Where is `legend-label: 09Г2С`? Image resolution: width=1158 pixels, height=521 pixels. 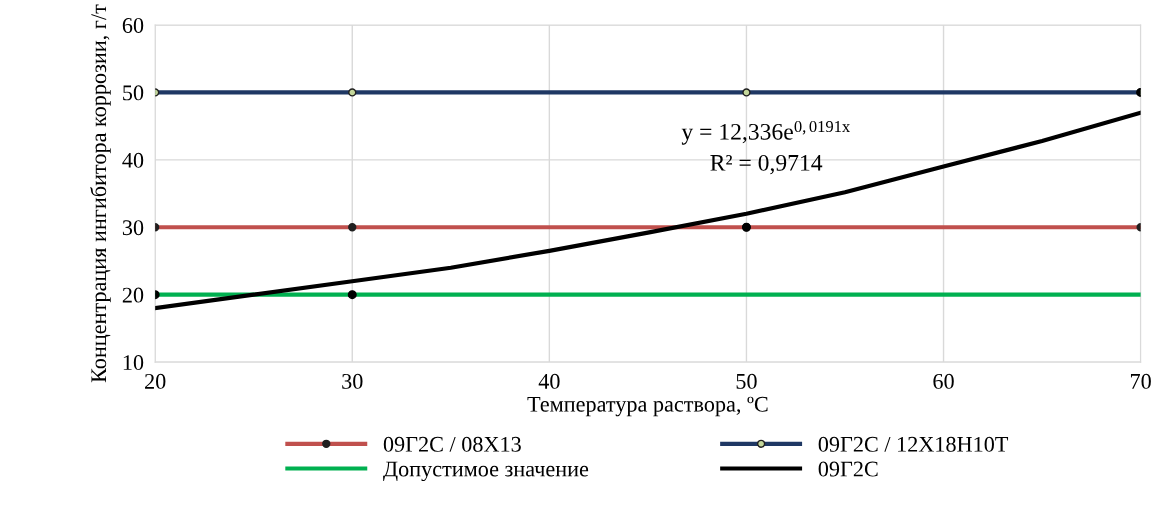 legend-label: 09Г2С is located at coordinates (848, 469).